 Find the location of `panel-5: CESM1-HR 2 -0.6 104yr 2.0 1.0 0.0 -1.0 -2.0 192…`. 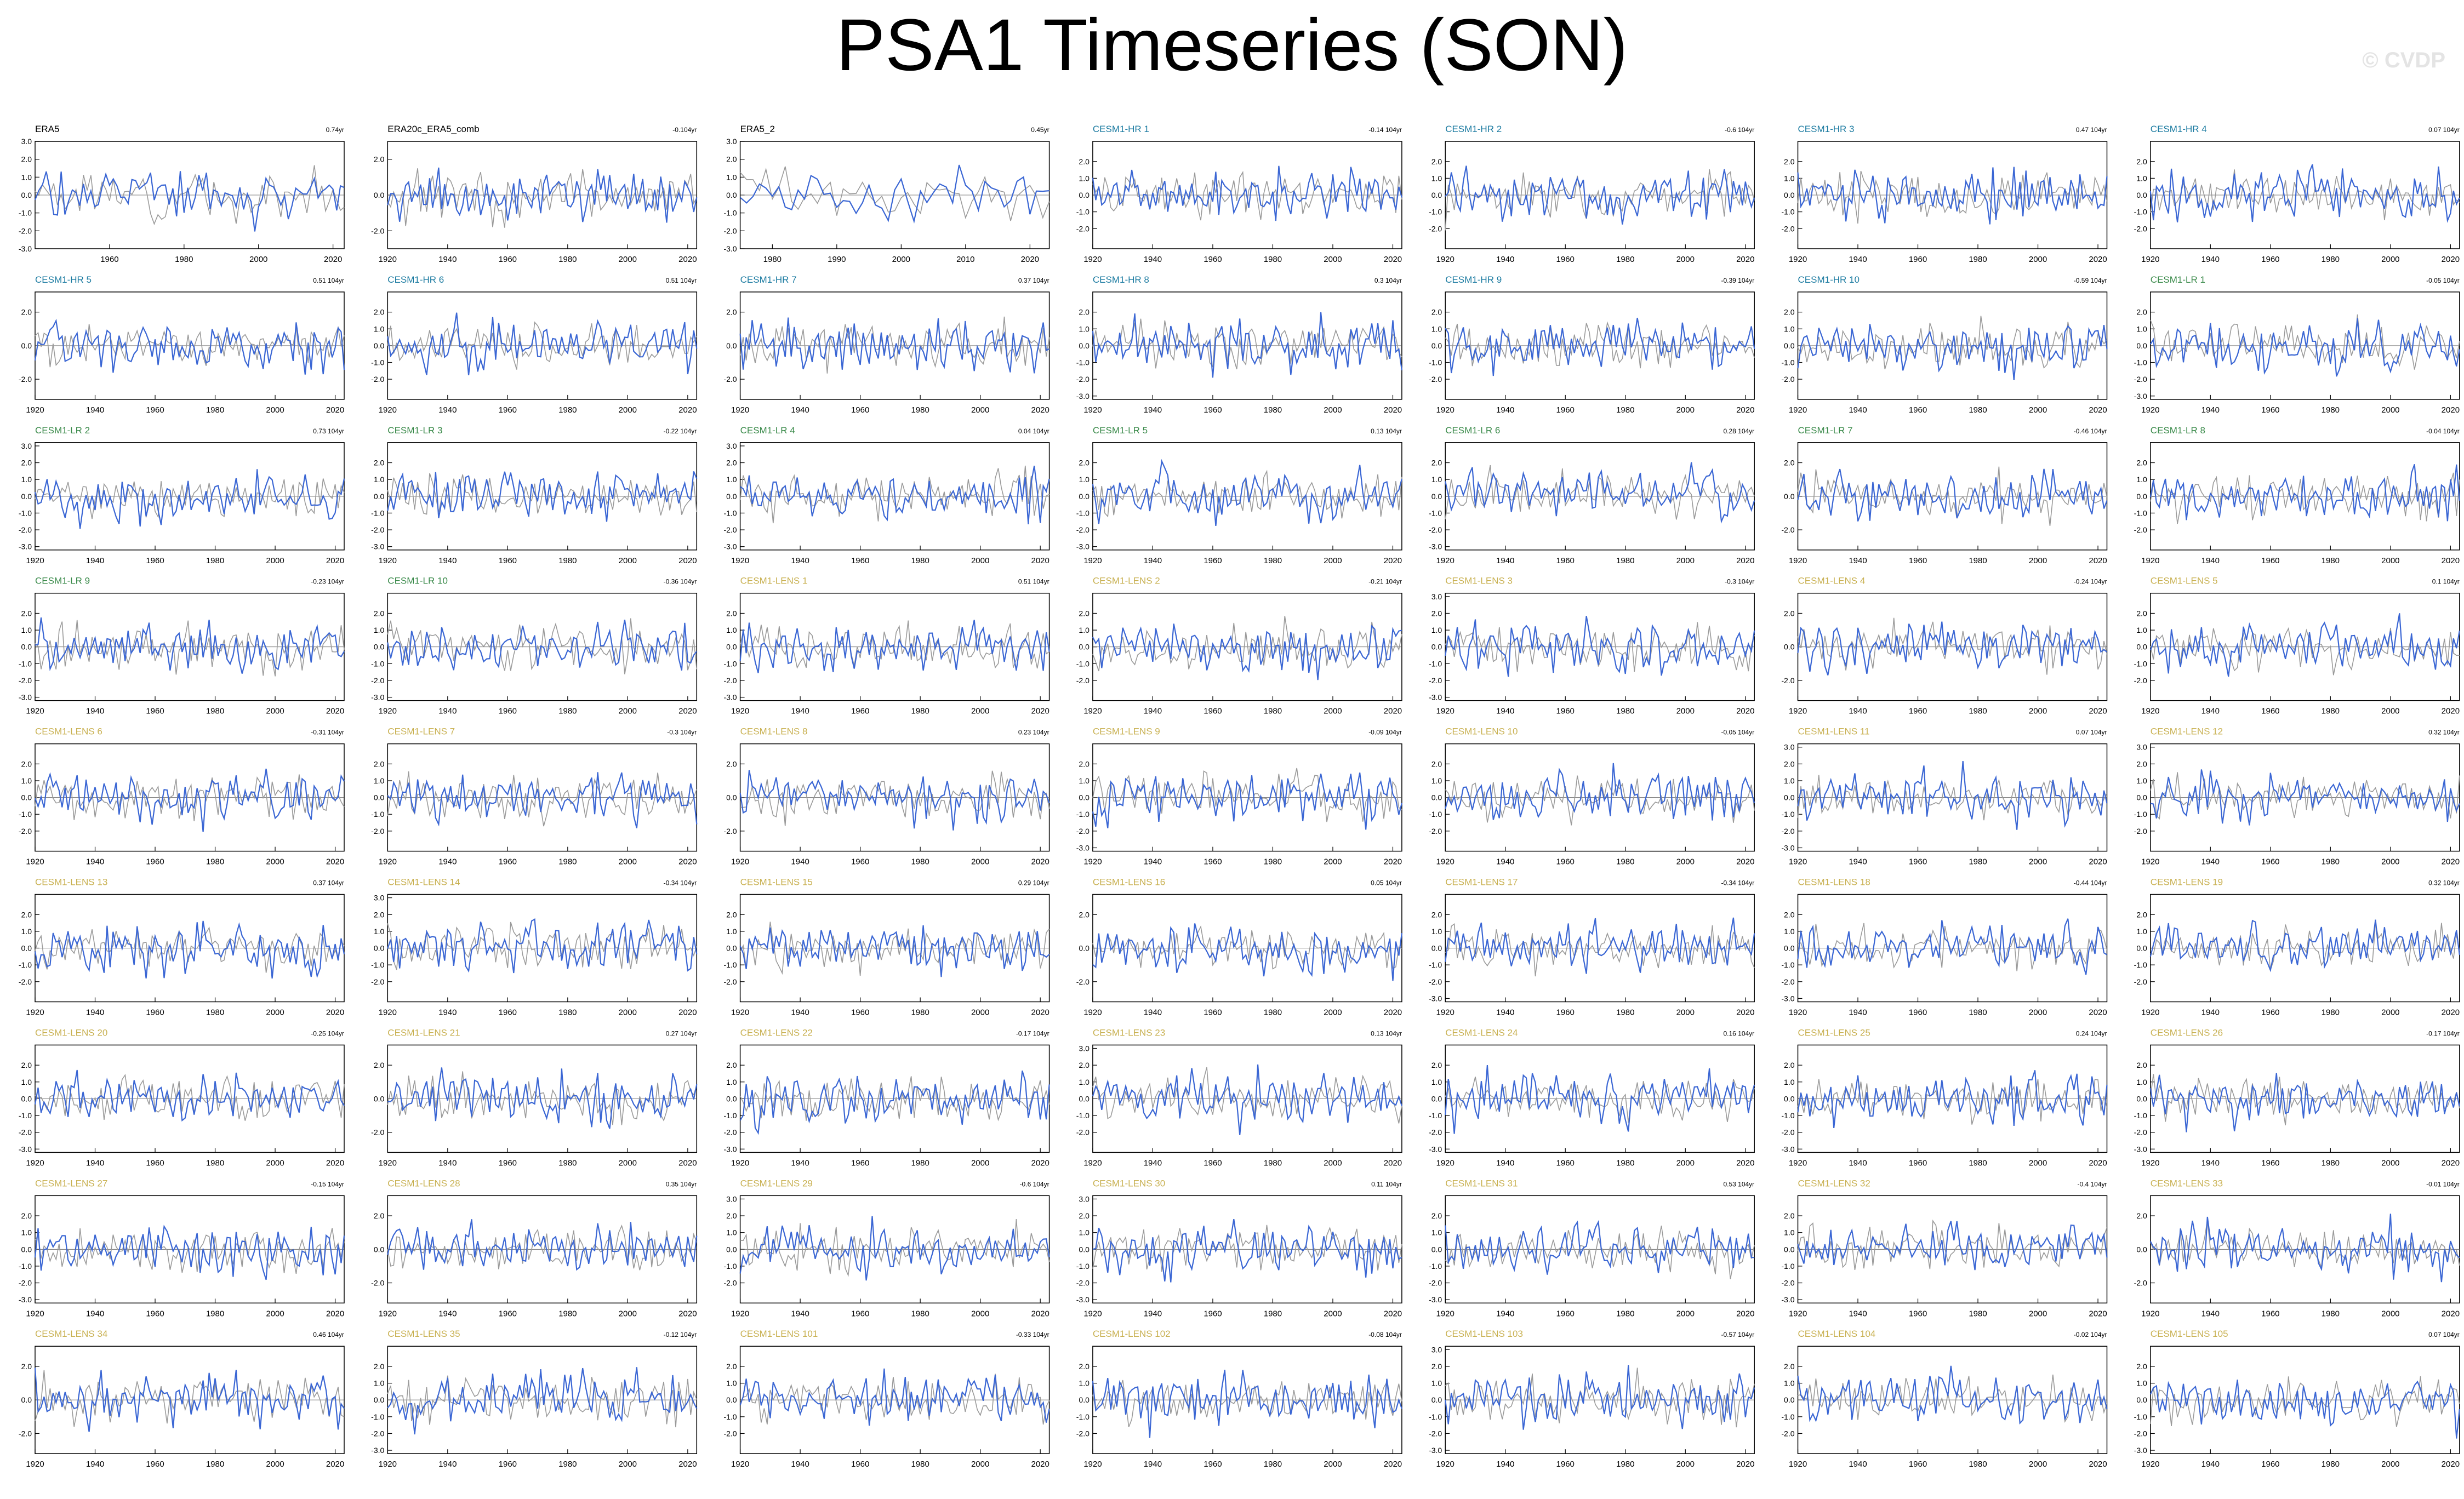

panel-5: CESM1-HR 2 -0.6 104yr 2.0 1.0 0.0 -1.0 -2.0 192… is located at coordinates (1592, 194).